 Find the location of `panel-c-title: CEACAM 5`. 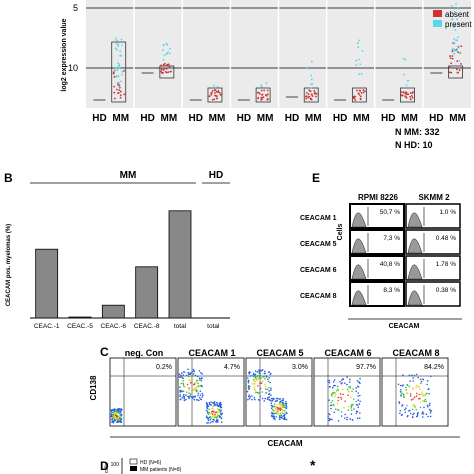

panel-c-title: CEACAM 5 is located at coordinates (279, 353).